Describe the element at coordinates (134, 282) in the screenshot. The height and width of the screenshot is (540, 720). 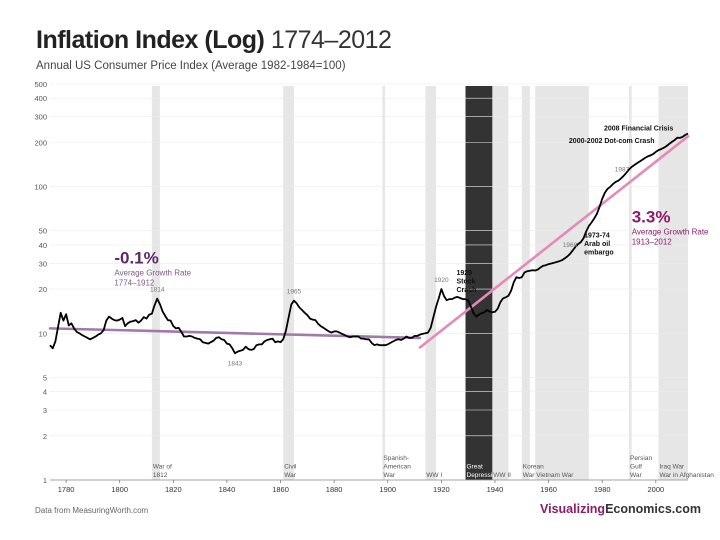
I see `growth-rate-period: 1774–1912` at that location.